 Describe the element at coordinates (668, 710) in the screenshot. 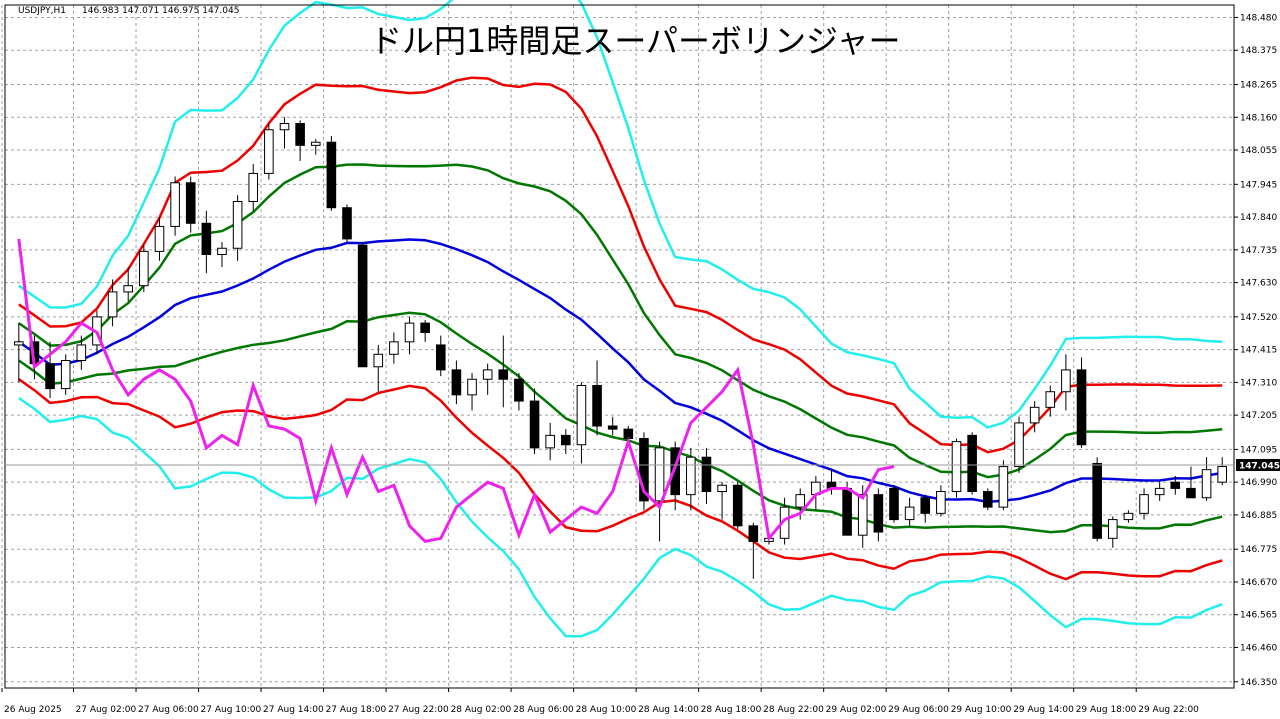

I see `x-tick-label: 28 Aug 14:00` at that location.